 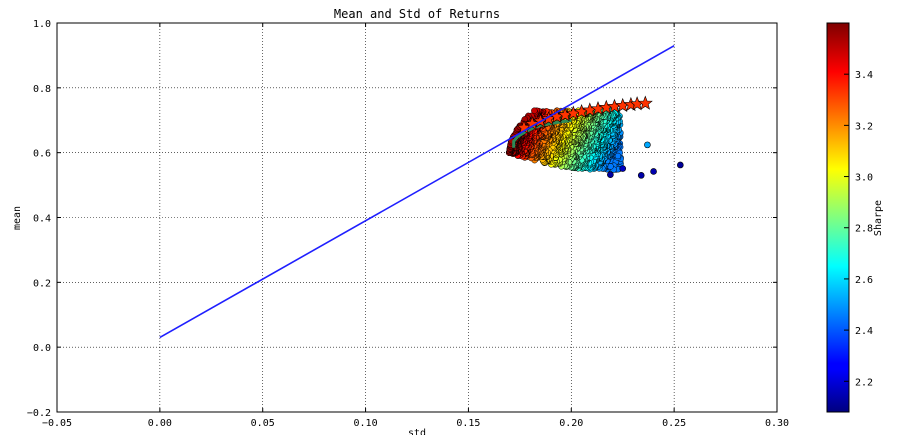 I want to click on x-tick-label: −0.05, so click(x=57, y=423).